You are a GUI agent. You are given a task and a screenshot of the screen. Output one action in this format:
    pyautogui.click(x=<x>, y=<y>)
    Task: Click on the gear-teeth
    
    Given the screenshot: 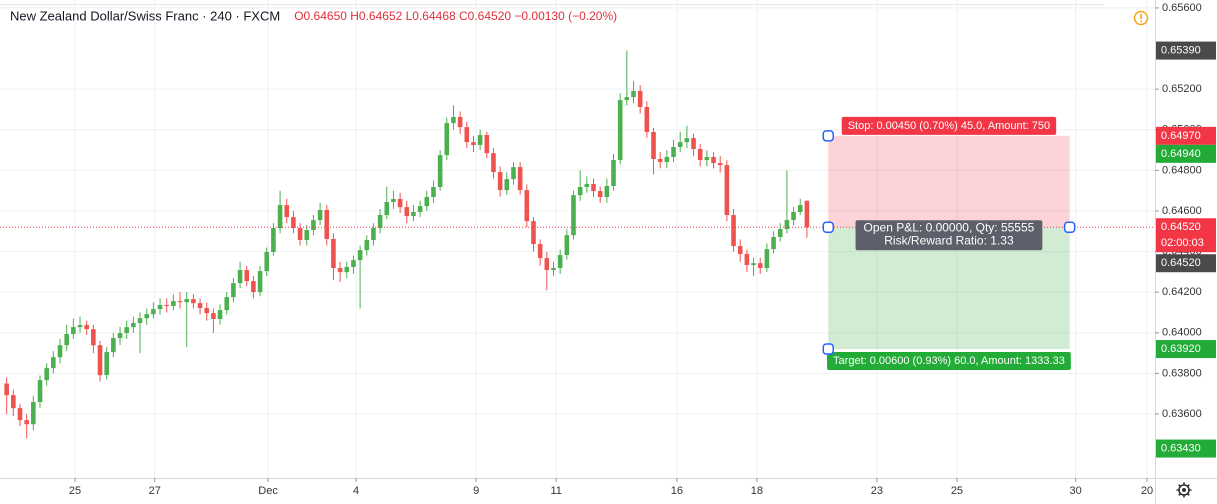 What is the action you would take?
    pyautogui.click(x=1184, y=490)
    